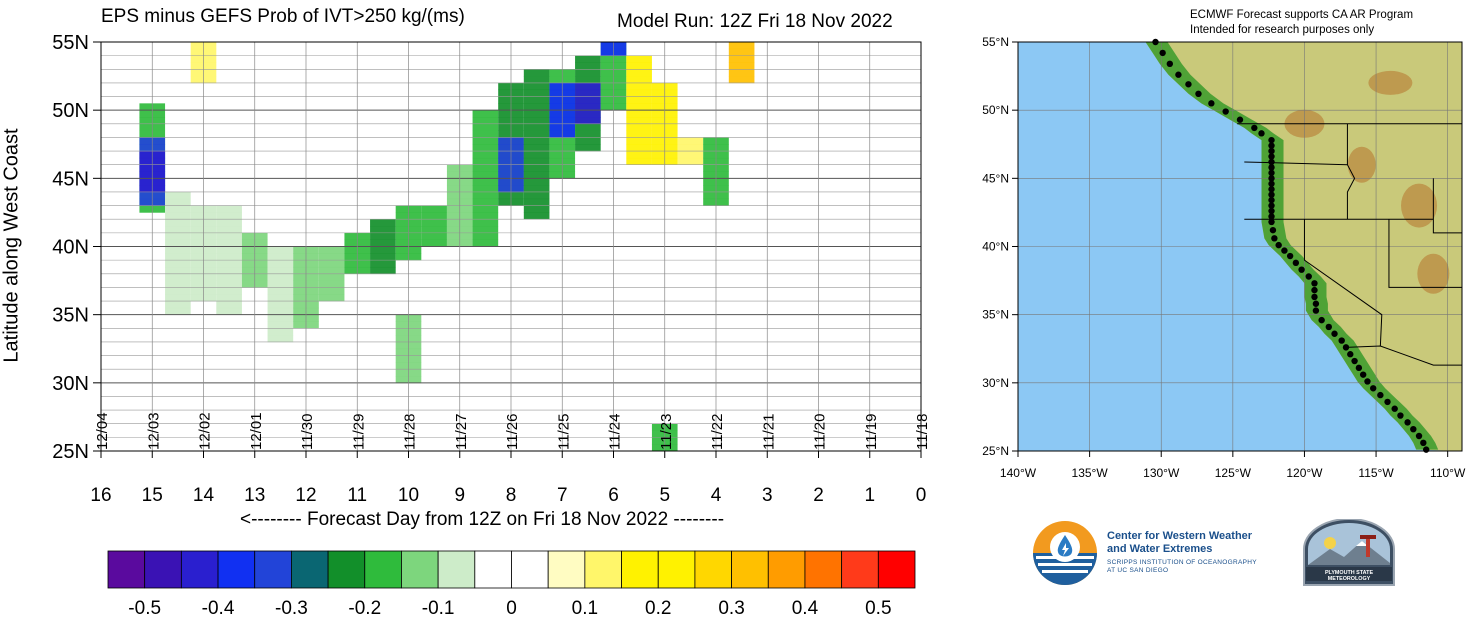 Image resolution: width=1473 pixels, height=630 pixels. I want to click on date-label: 11/24, so click(615, 432).